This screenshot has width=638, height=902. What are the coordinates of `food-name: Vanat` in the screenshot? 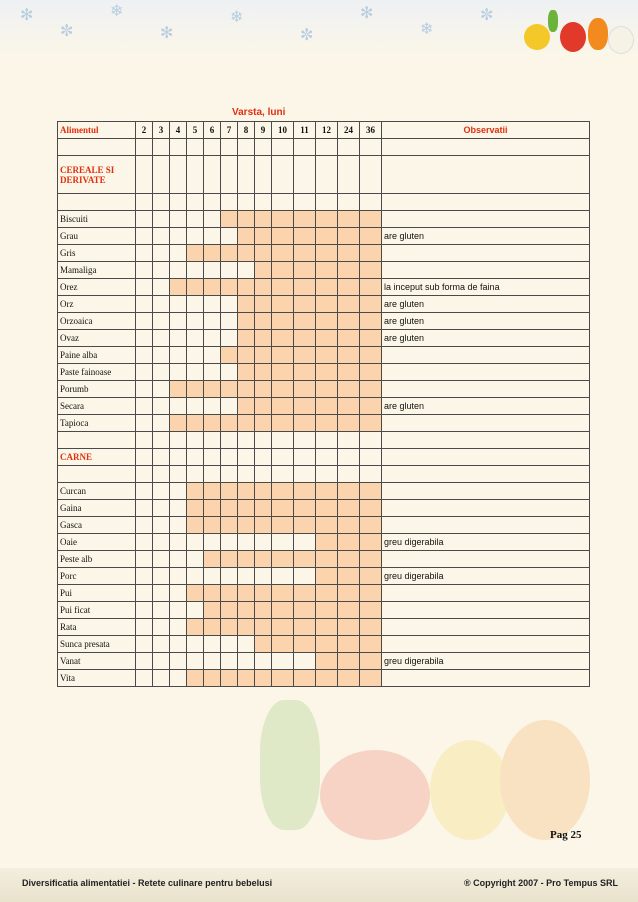 It's located at (96, 661).